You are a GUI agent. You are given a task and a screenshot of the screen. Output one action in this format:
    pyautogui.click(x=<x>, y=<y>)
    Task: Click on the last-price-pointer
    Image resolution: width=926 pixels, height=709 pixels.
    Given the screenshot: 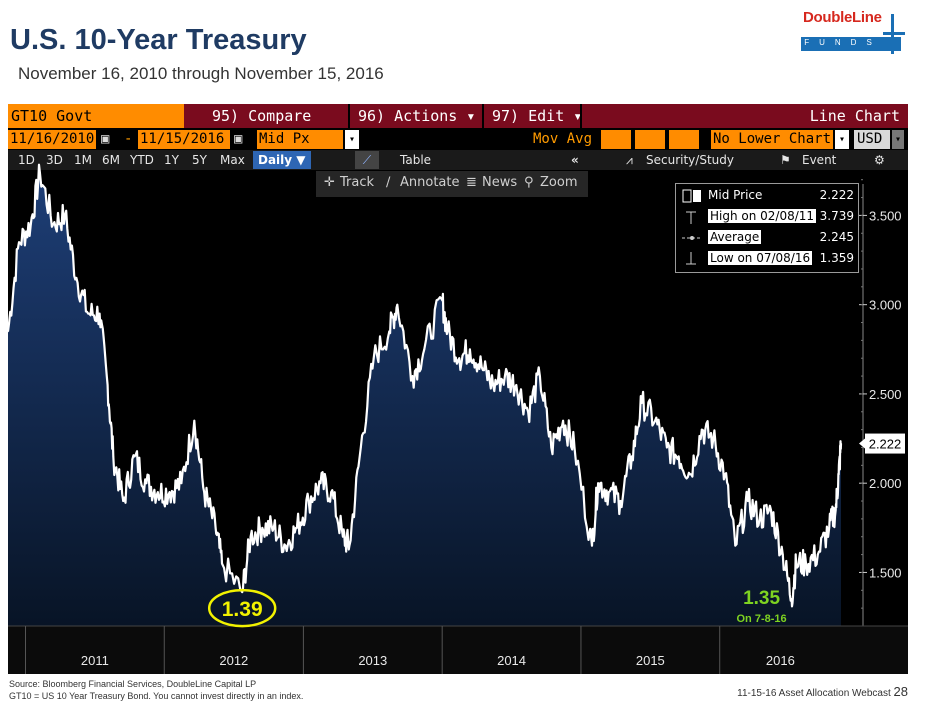 What is the action you would take?
    pyautogui.click(x=862, y=443)
    